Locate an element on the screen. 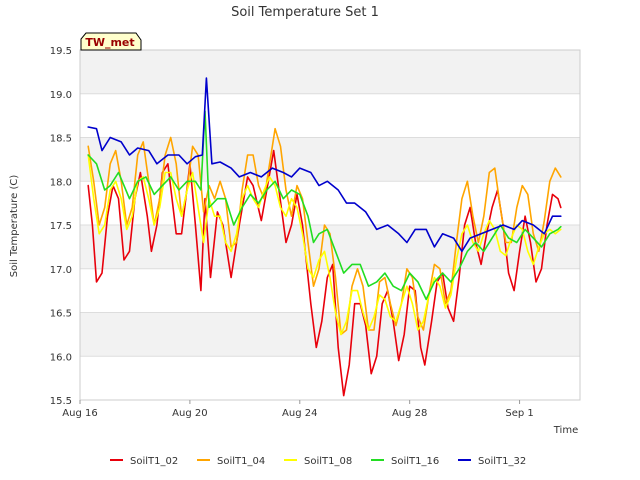  chart-title: Soil Temperature Set 1 is located at coordinates (305, 12).